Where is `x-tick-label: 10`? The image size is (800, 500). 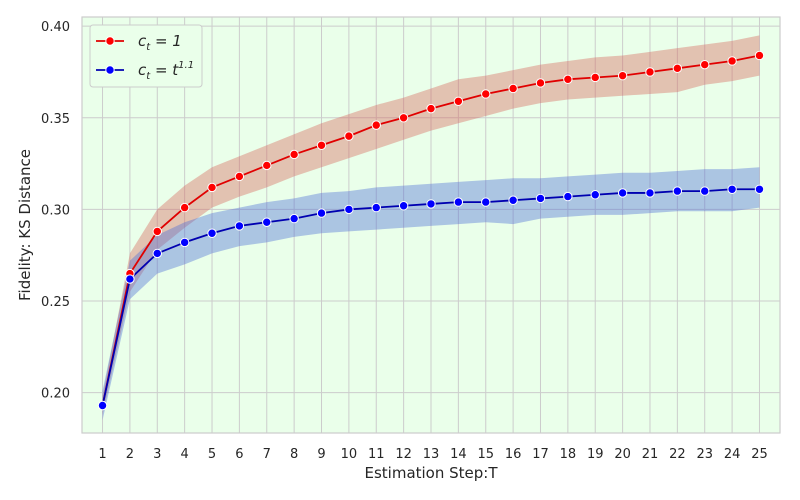
x-tick-label: 10 is located at coordinates (349, 454).